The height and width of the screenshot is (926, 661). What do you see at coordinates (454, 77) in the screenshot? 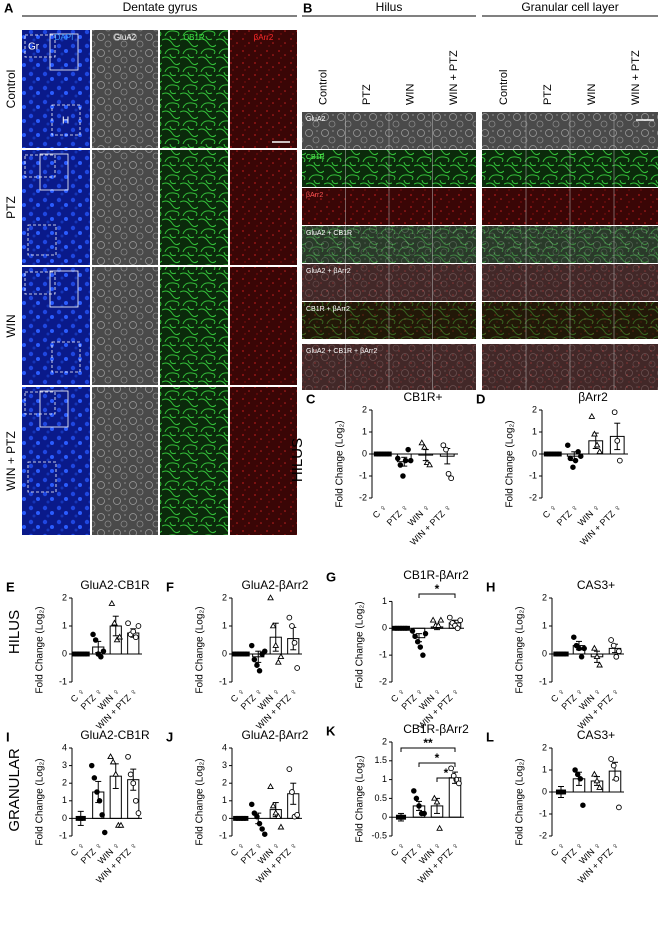
I see `group-label: WIN + PTZ` at bounding box center [454, 77].